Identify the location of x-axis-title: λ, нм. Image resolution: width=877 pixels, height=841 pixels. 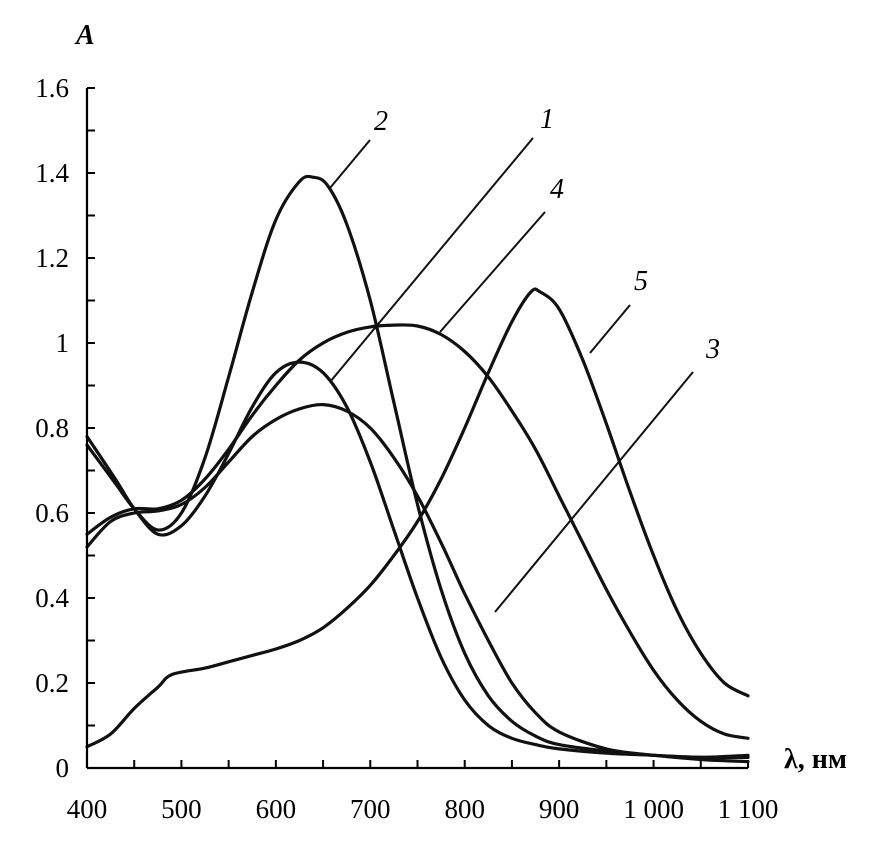
(815, 759).